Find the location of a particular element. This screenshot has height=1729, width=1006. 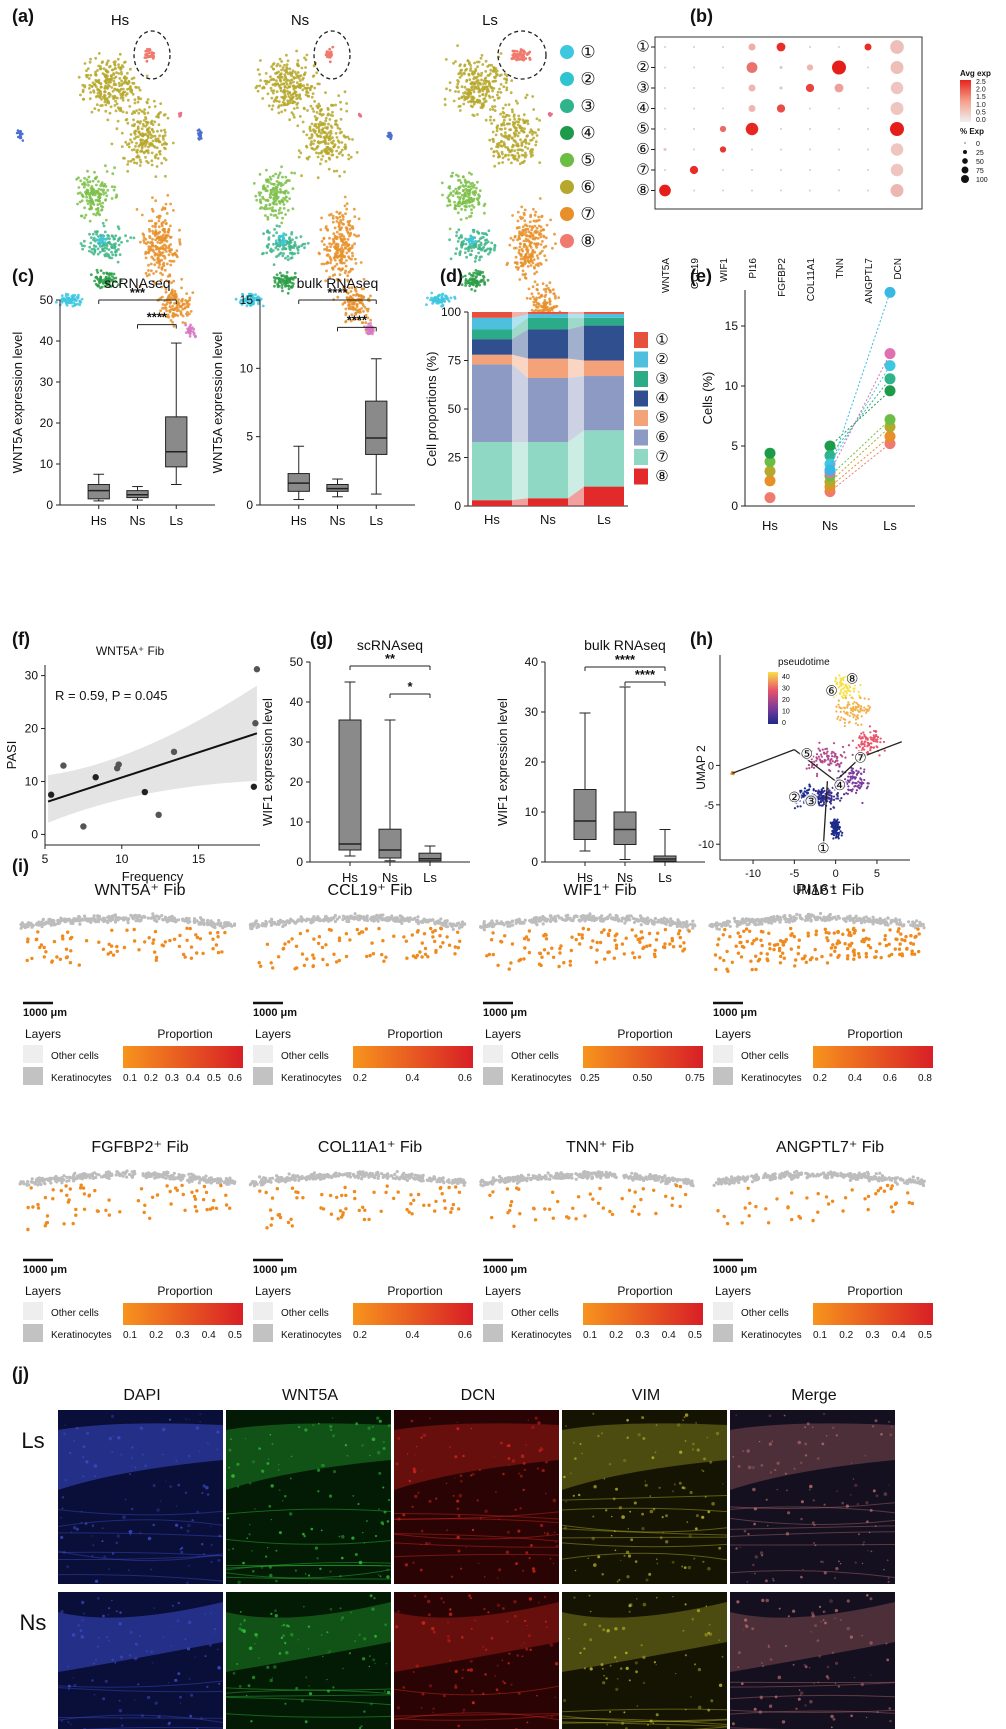

spatial-1-kera-label: Keratinocytes is located at coordinates (81, 1078).